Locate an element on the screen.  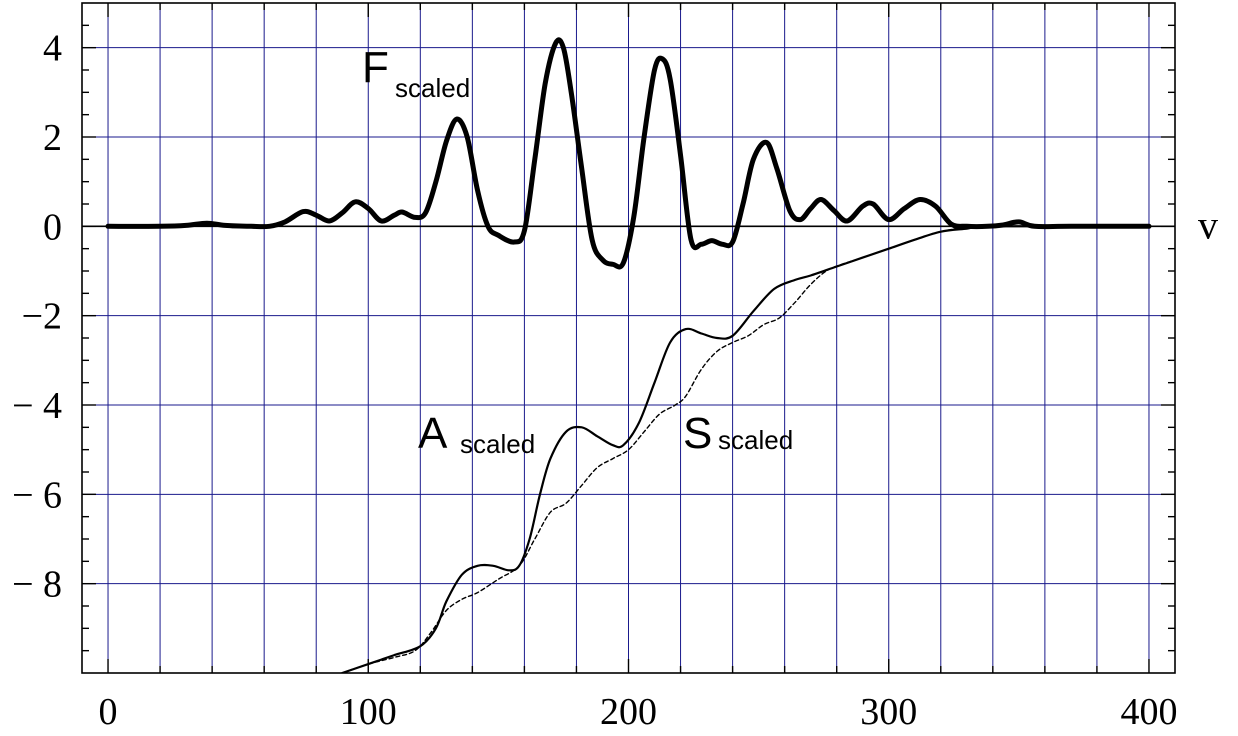
y-tick-label: −2 is located at coordinates (42, 317).